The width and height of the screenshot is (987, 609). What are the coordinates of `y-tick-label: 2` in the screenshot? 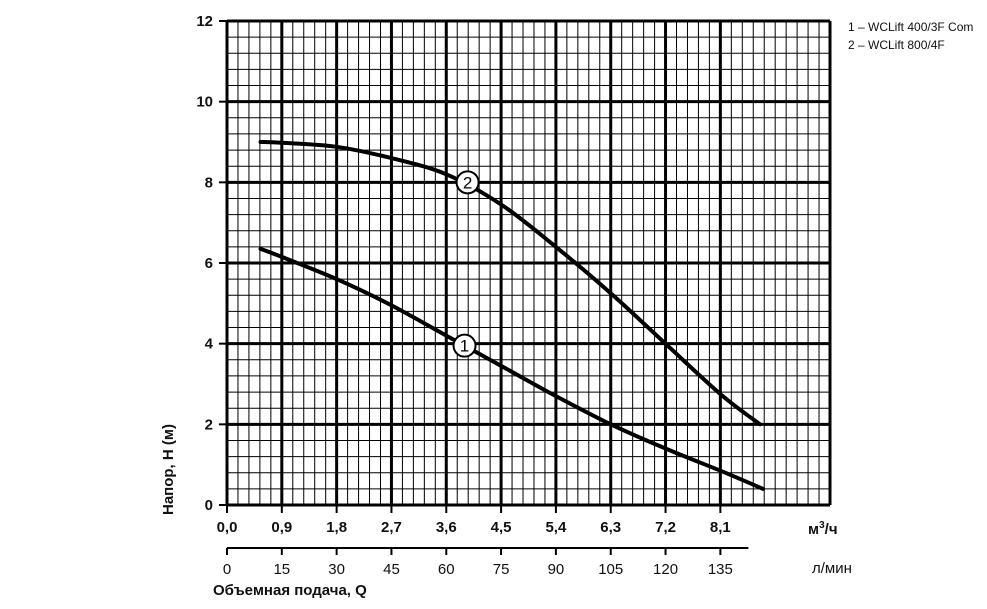 It's located at (209, 424).